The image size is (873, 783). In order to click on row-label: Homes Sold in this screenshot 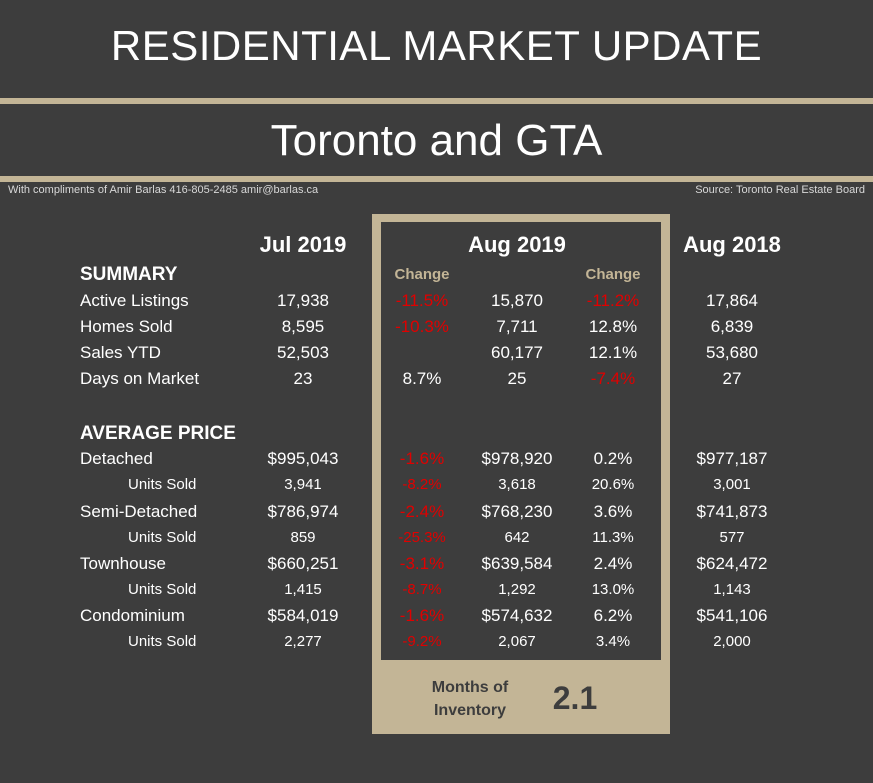, I will do `click(126, 326)`.